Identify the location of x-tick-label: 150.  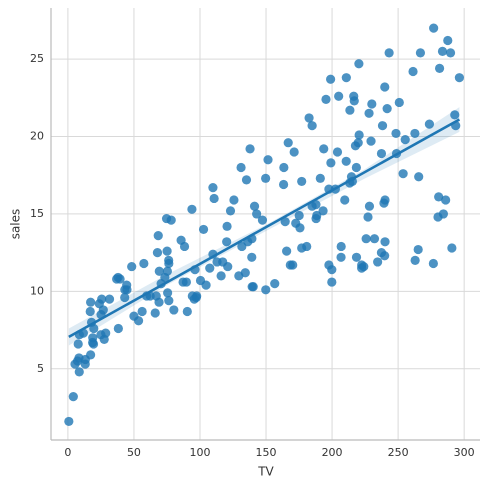
(266, 452).